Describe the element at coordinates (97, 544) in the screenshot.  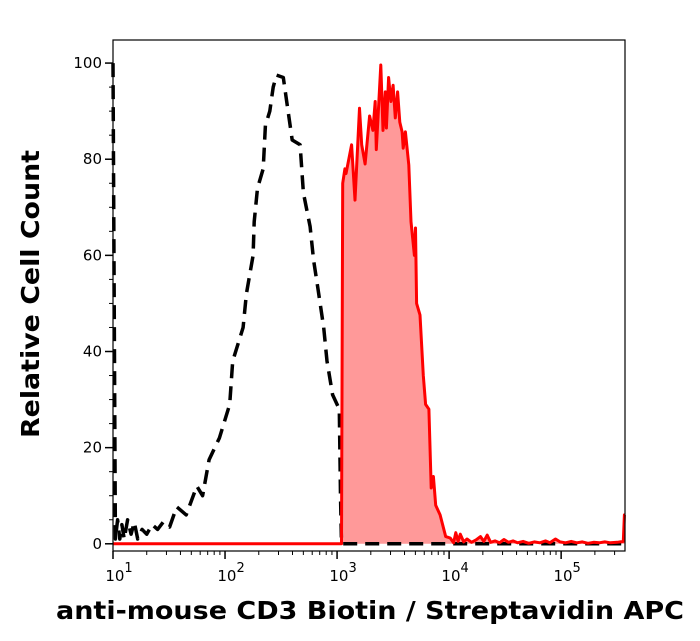
I see `y-tick-label: 0` at that location.